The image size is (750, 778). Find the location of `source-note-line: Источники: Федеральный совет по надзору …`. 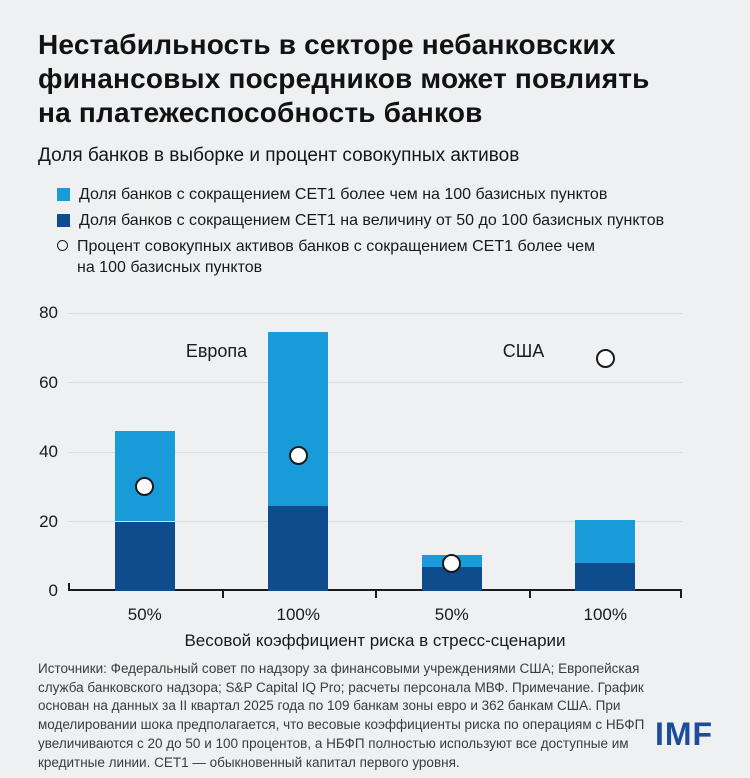

source-note-line: Источники: Федеральный совет по надзору … is located at coordinates (339, 668).